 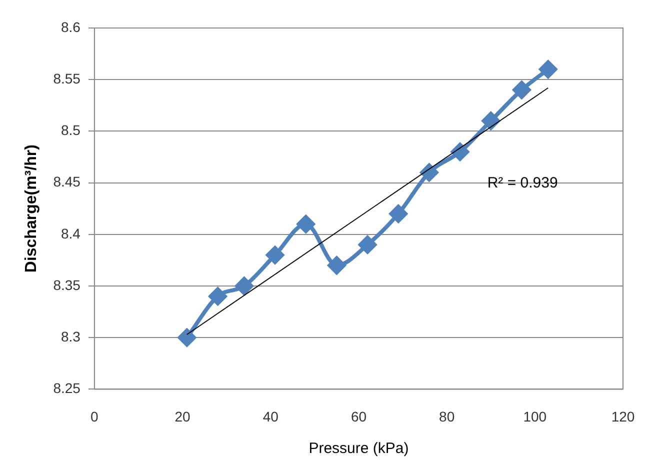 What do you see at coordinates (358, 449) in the screenshot?
I see `x-axis-title: Pressure (kPa)` at bounding box center [358, 449].